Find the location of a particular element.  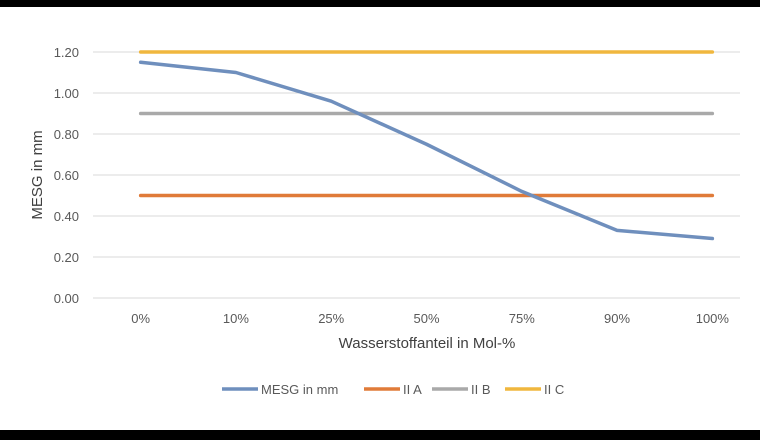

x-axis-title: Wasserstoffanteil in Mol-% is located at coordinates (427, 343).